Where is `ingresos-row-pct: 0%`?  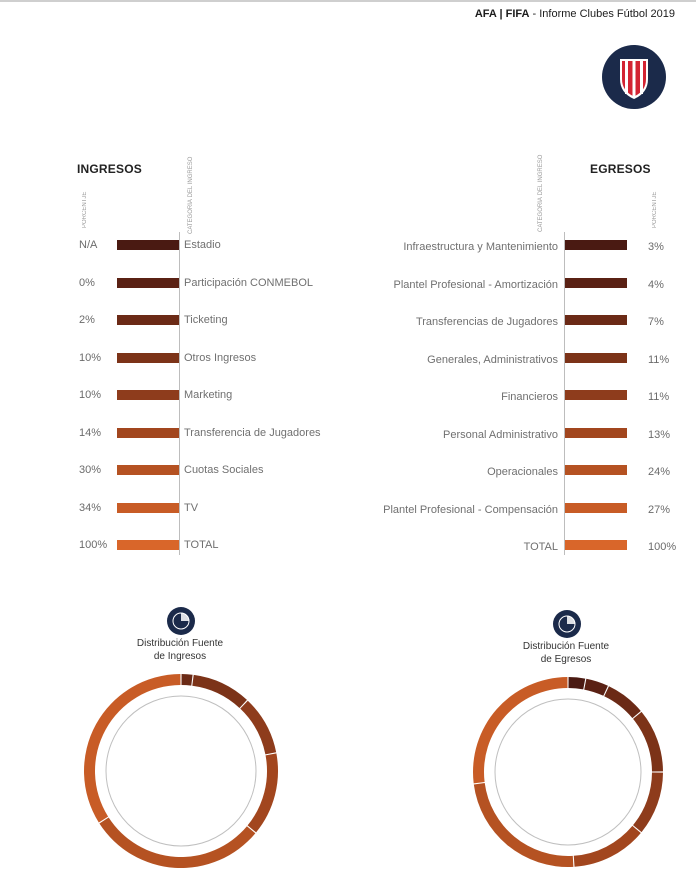 ingresos-row-pct: 0% is located at coordinates (87, 282).